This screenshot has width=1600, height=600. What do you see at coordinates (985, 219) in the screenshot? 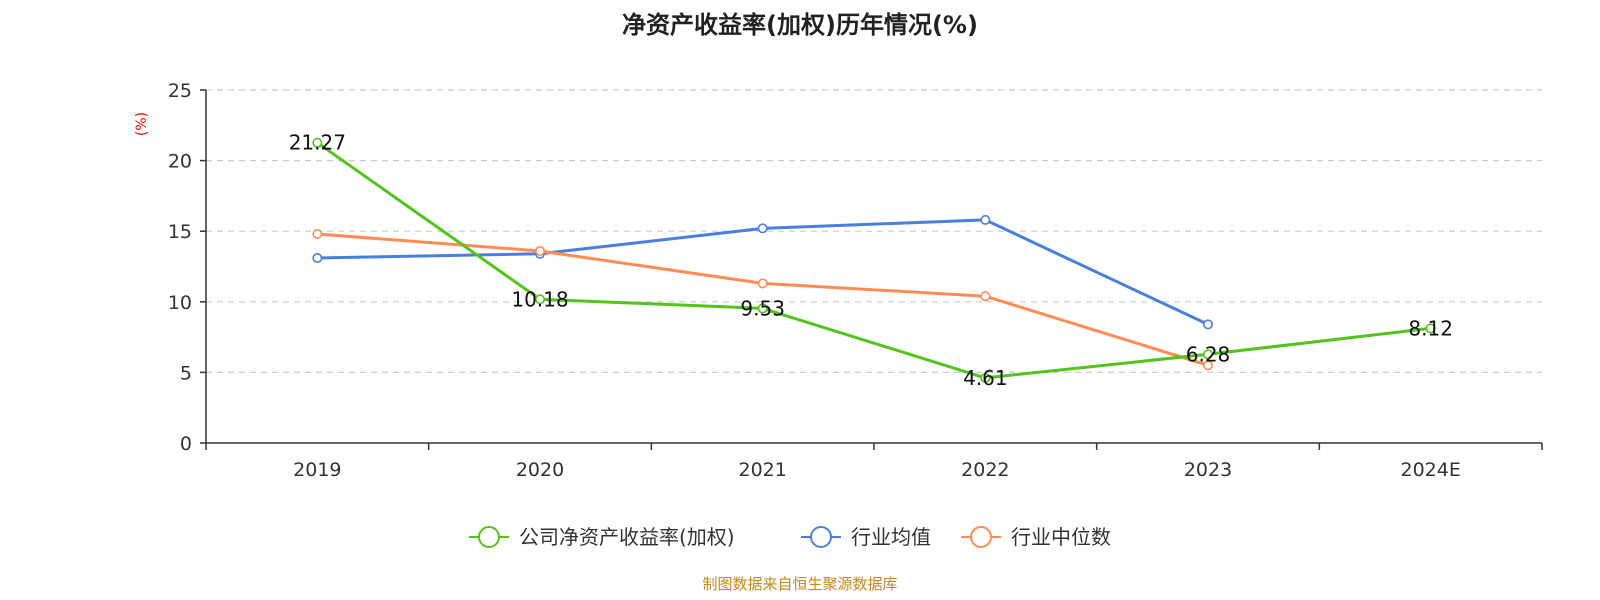
I see `series-1-point-2022` at bounding box center [985, 219].